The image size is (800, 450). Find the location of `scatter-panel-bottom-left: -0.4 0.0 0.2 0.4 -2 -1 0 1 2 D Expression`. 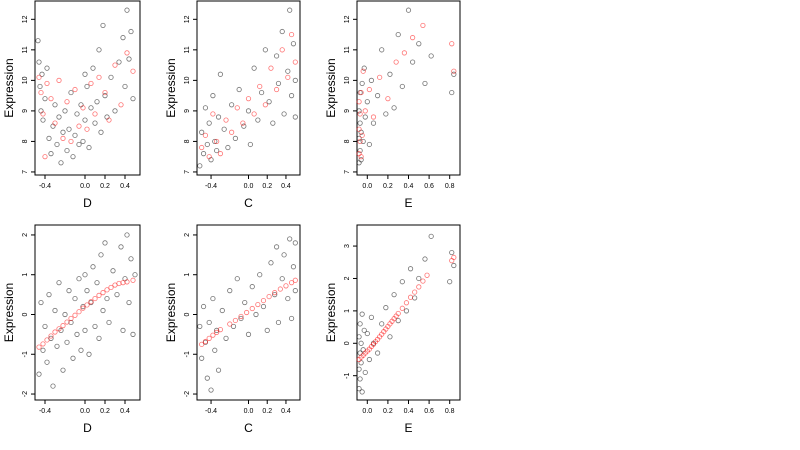

scatter-panel-bottom-left: -0.4 0.0 0.2 0.4 -2 -1 0 1 2 D Expression is located at coordinates (71, 329).